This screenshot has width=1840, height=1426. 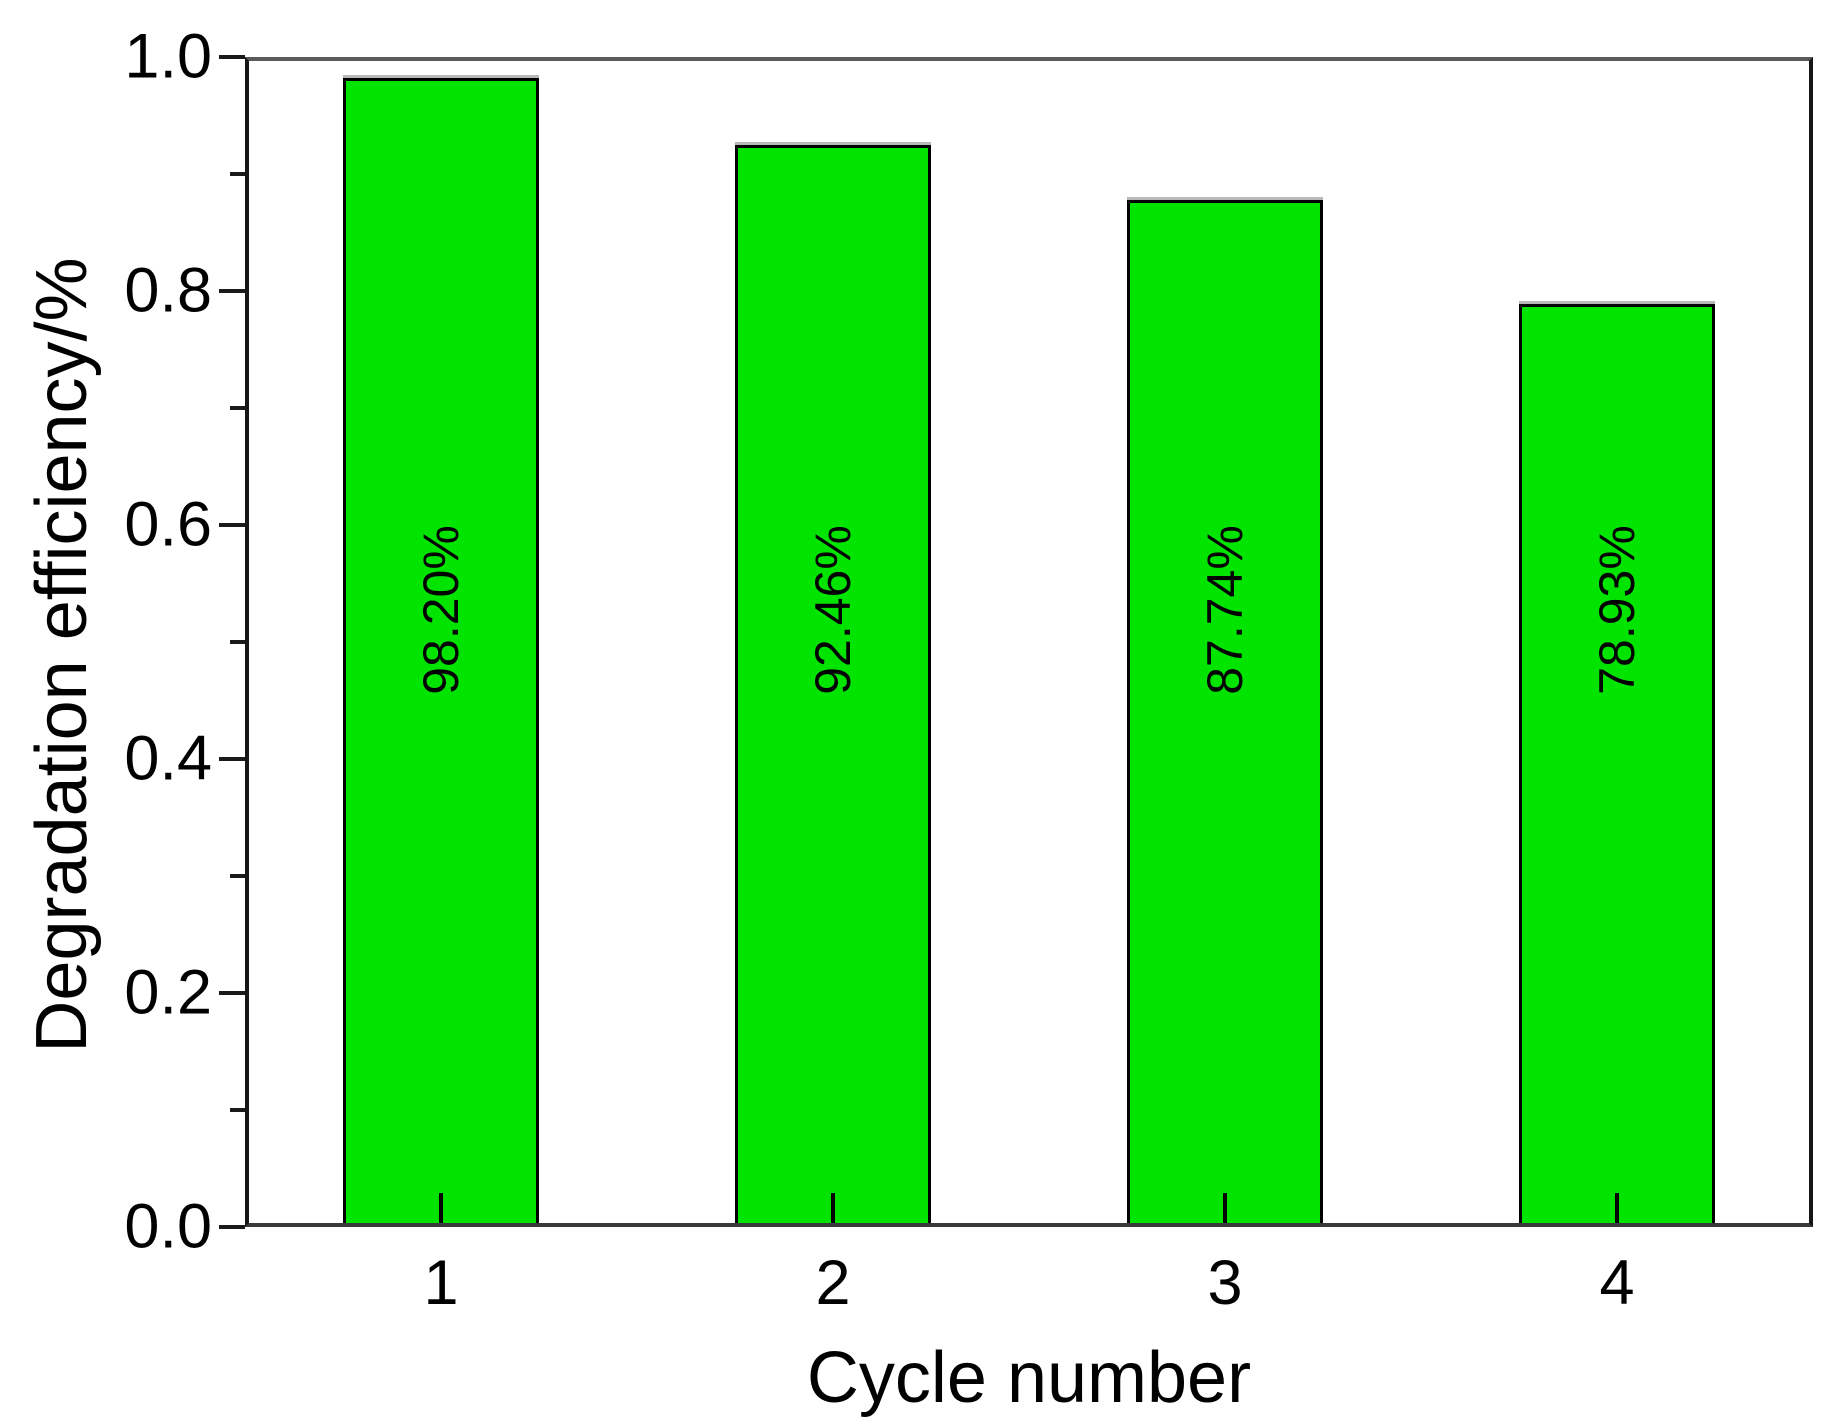 What do you see at coordinates (1617, 610) in the screenshot?
I see `bar-value-label-4: 78.93%` at bounding box center [1617, 610].